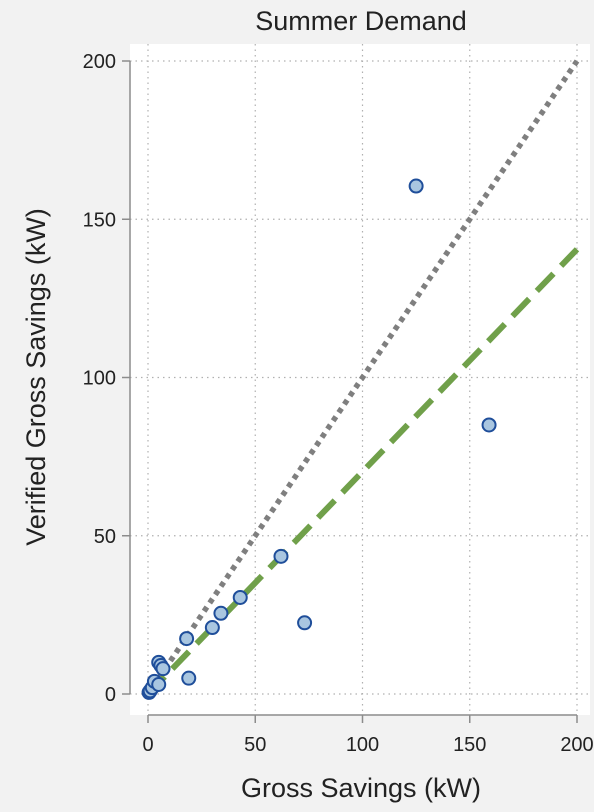 This screenshot has height=812, width=594. I want to click on y-tick-label: 0, so click(110, 695).